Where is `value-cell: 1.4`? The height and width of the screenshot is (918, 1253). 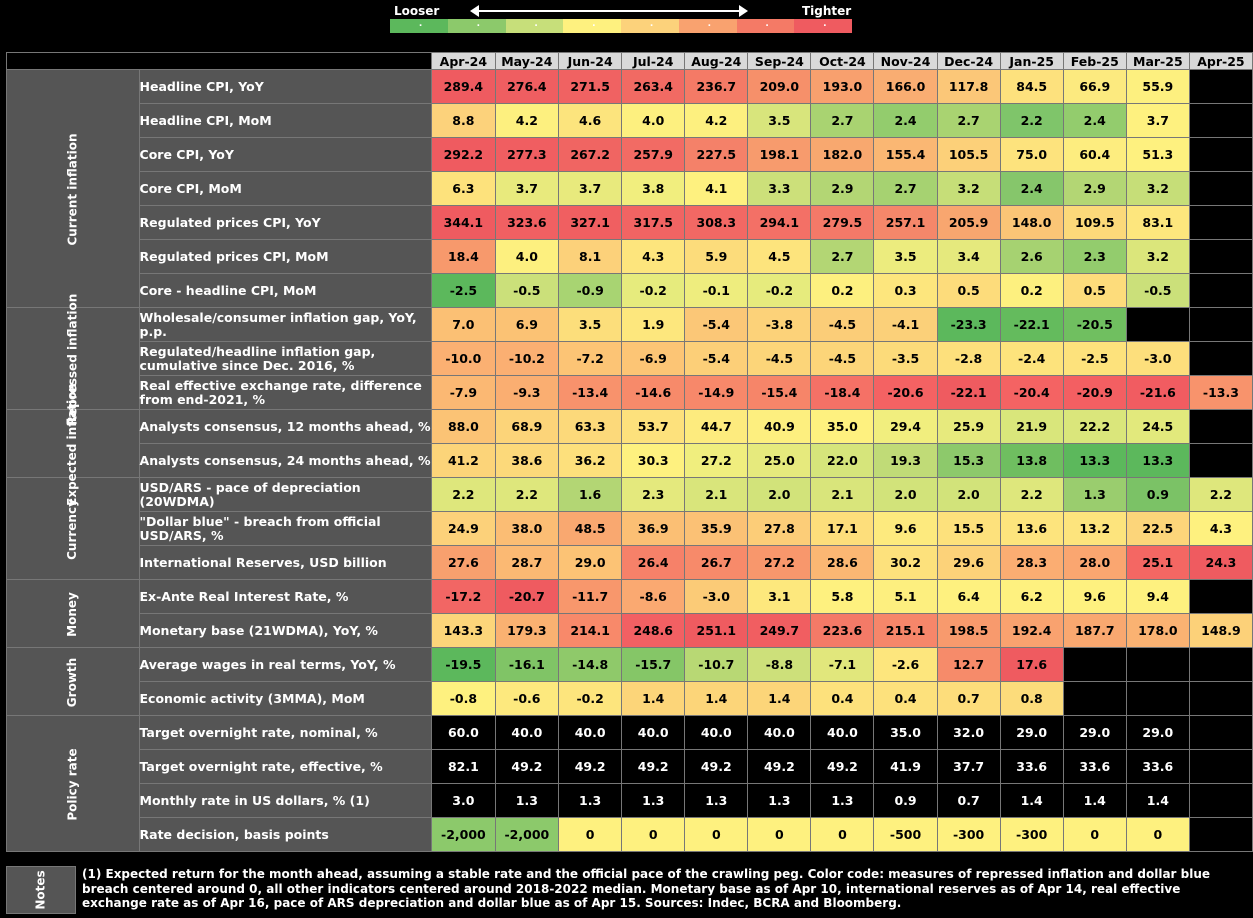 value-cell: 1.4 is located at coordinates (1157, 800).